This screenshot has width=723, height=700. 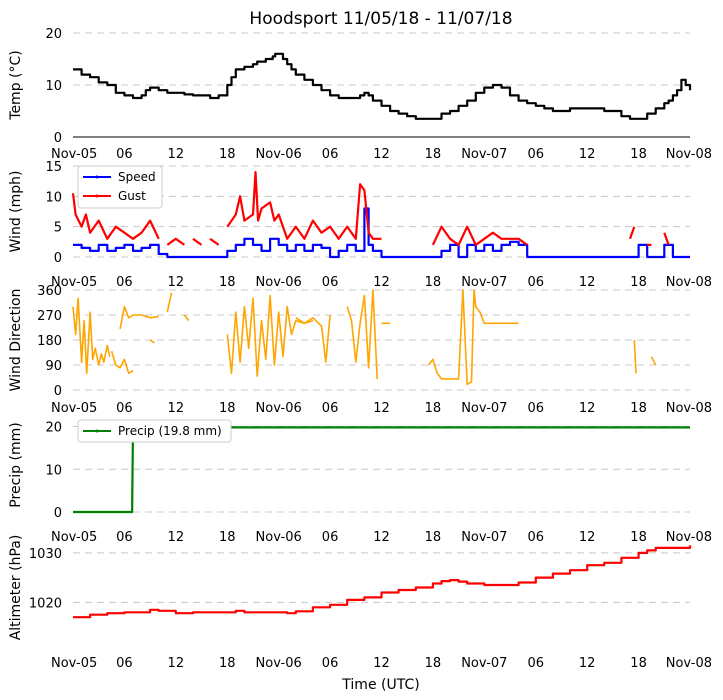 What do you see at coordinates (380, 685) in the screenshot?
I see `x-axis-label: Time (UTC)` at bounding box center [380, 685].